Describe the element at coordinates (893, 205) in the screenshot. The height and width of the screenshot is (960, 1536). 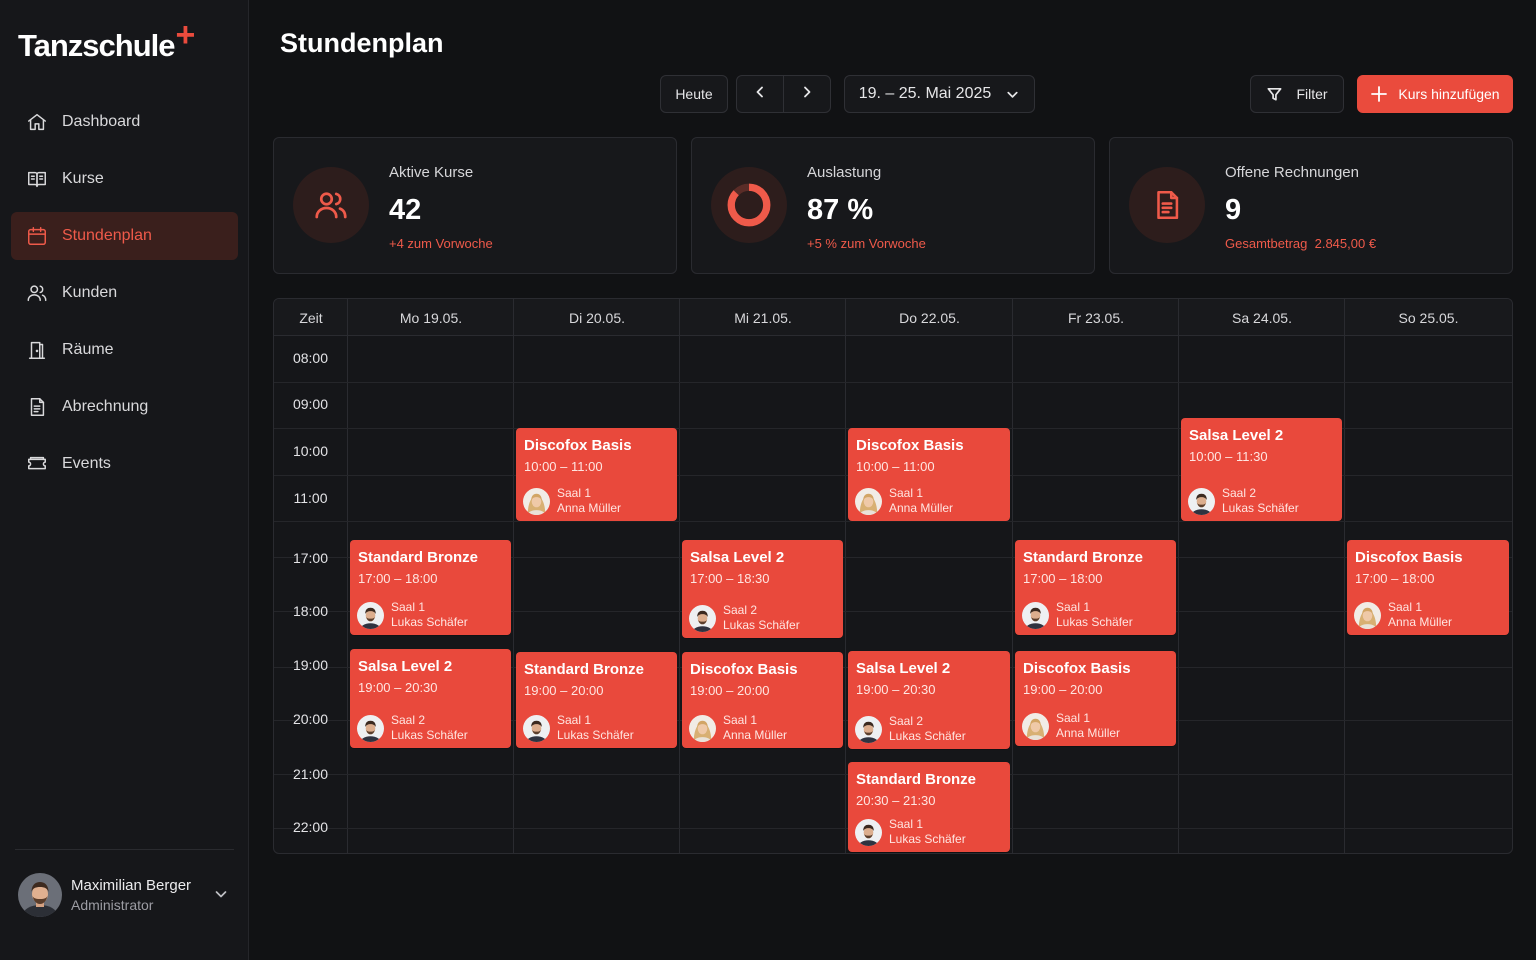
I see `stat-card-utilization: Auslastung 87 % +5 % zum Vorwoche` at that location.